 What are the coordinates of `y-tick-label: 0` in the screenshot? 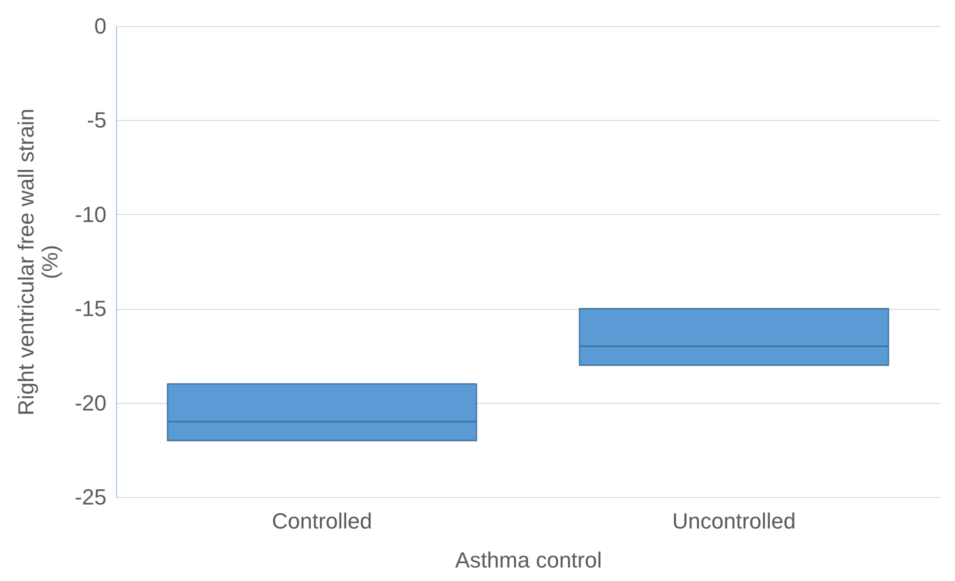 It's located at (100, 26).